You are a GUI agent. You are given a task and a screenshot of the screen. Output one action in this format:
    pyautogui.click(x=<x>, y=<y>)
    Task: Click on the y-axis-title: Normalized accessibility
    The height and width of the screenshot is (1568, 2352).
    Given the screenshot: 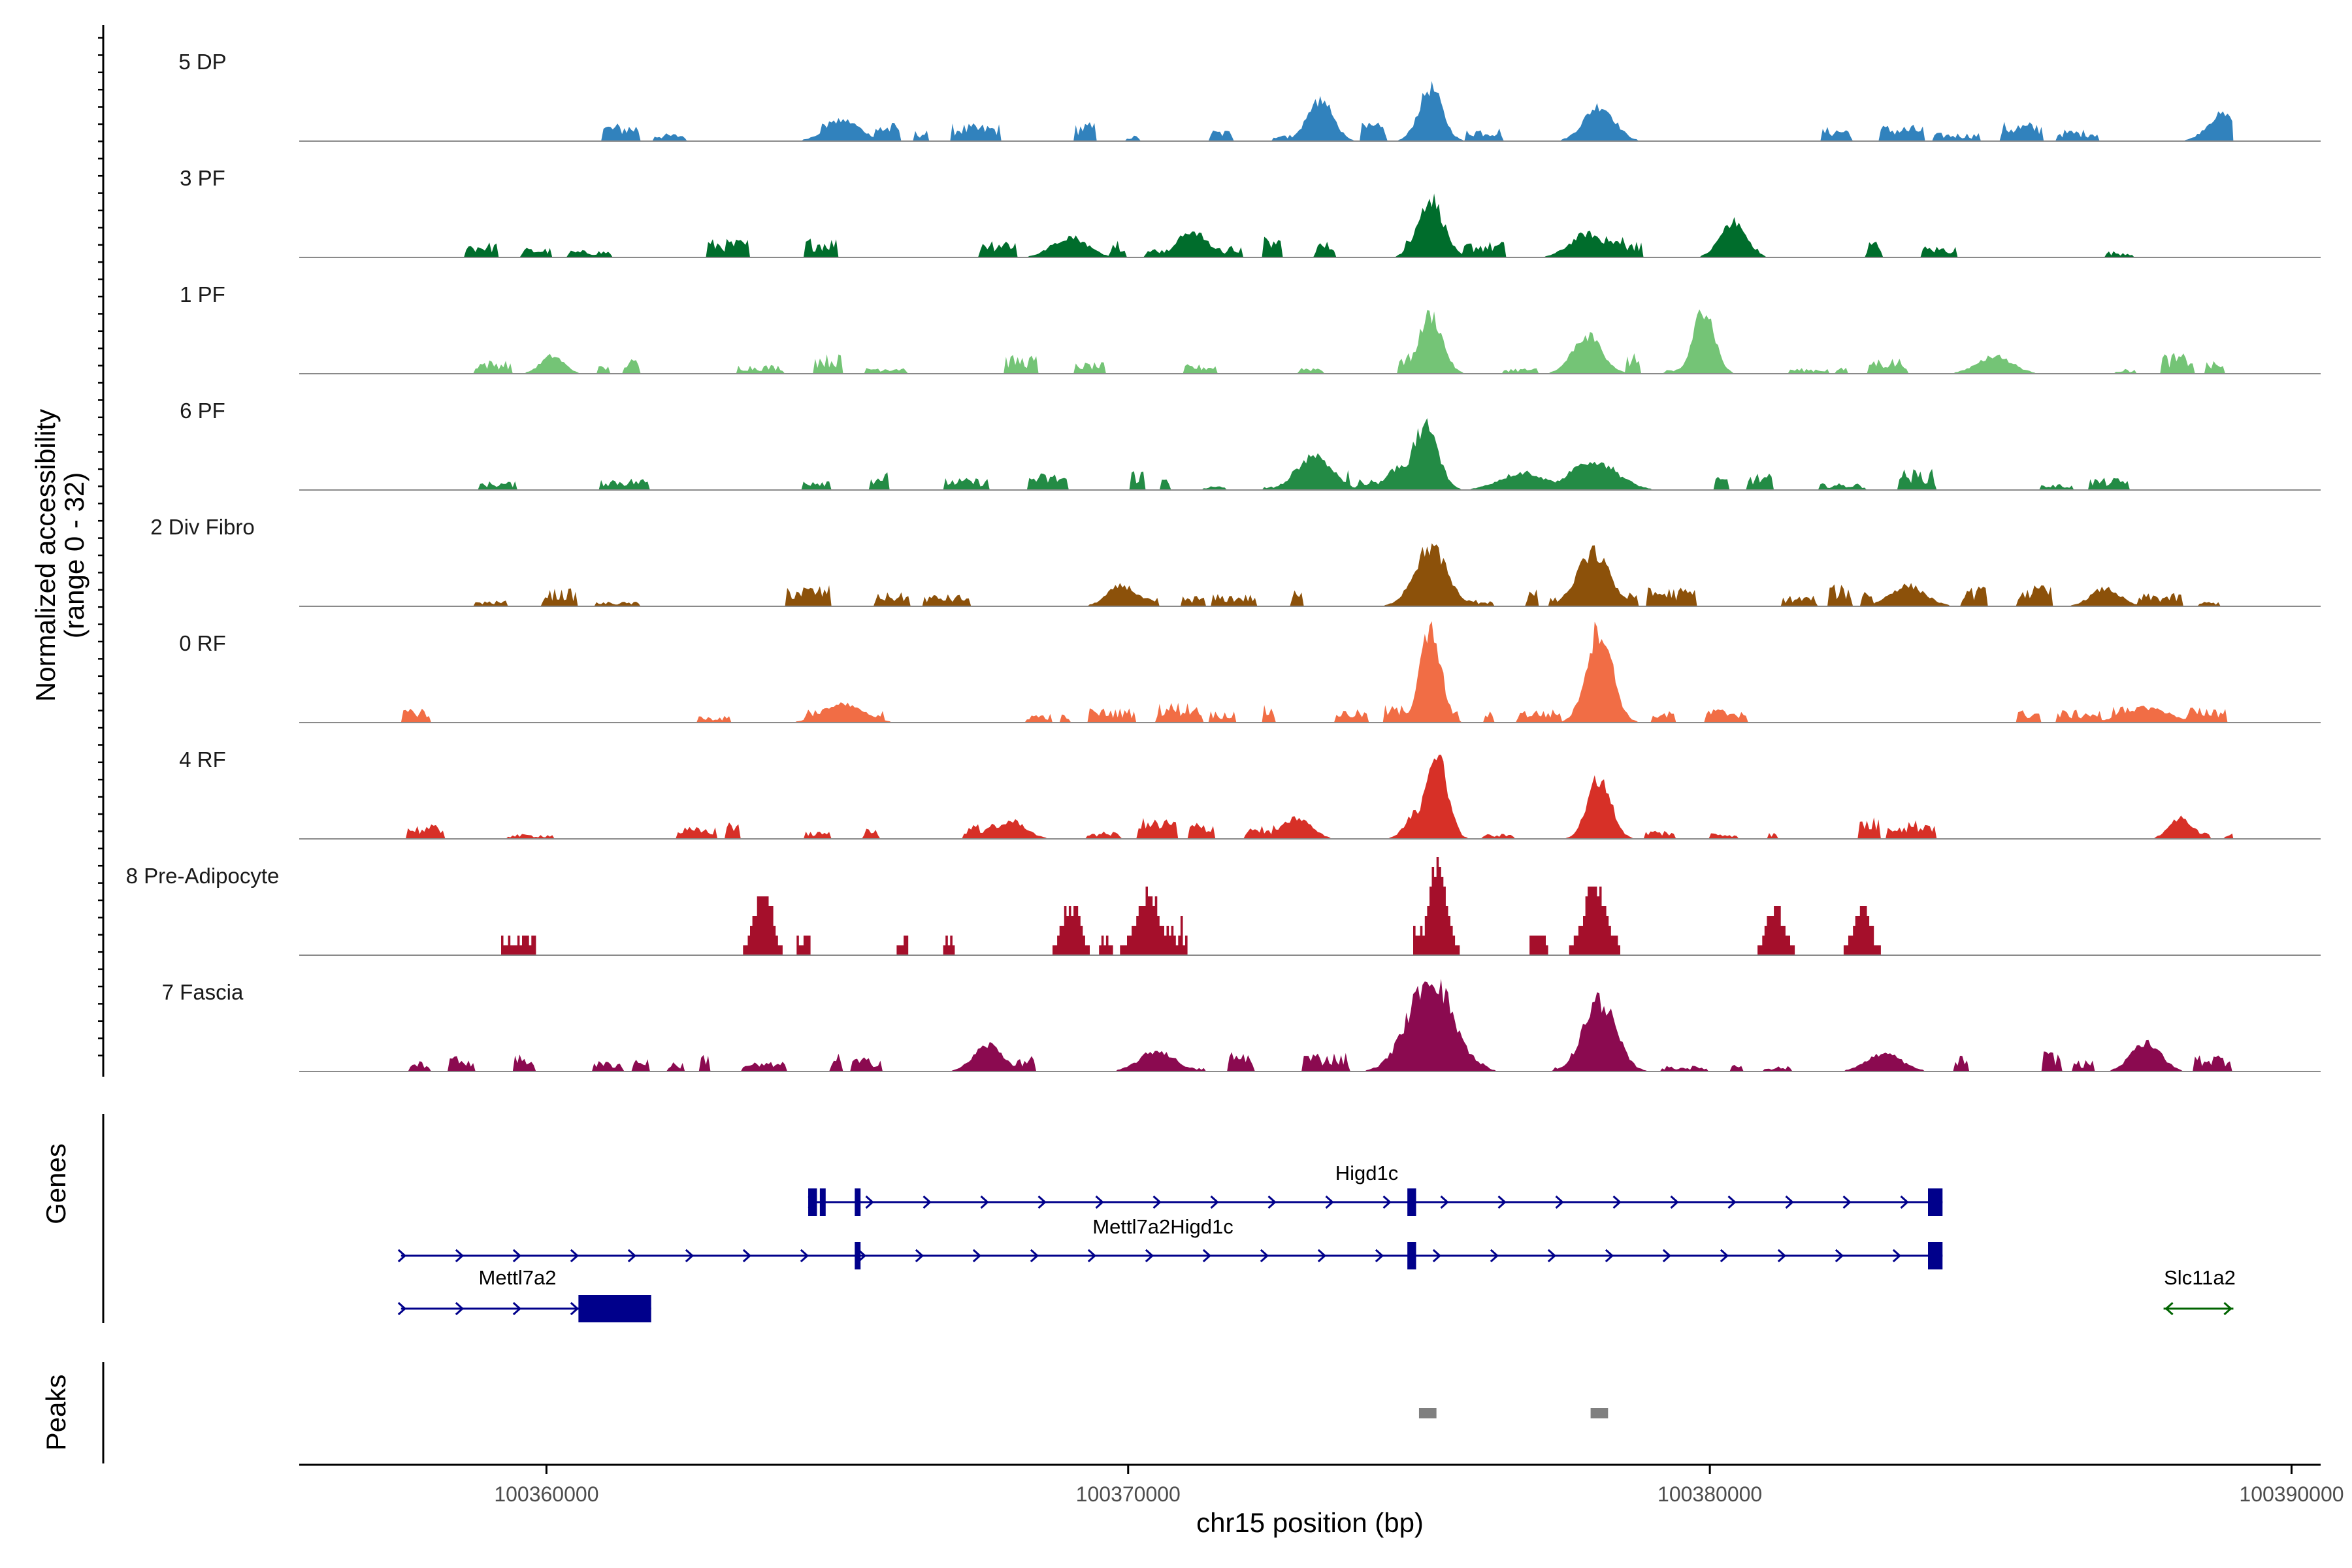 What is the action you would take?
    pyautogui.click(x=45, y=555)
    